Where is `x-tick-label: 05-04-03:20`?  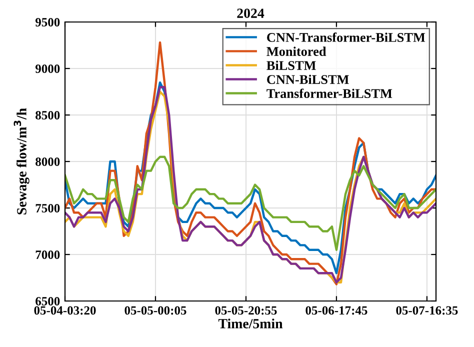 x-tick-label: 05-04-03:20 is located at coordinates (65, 310).